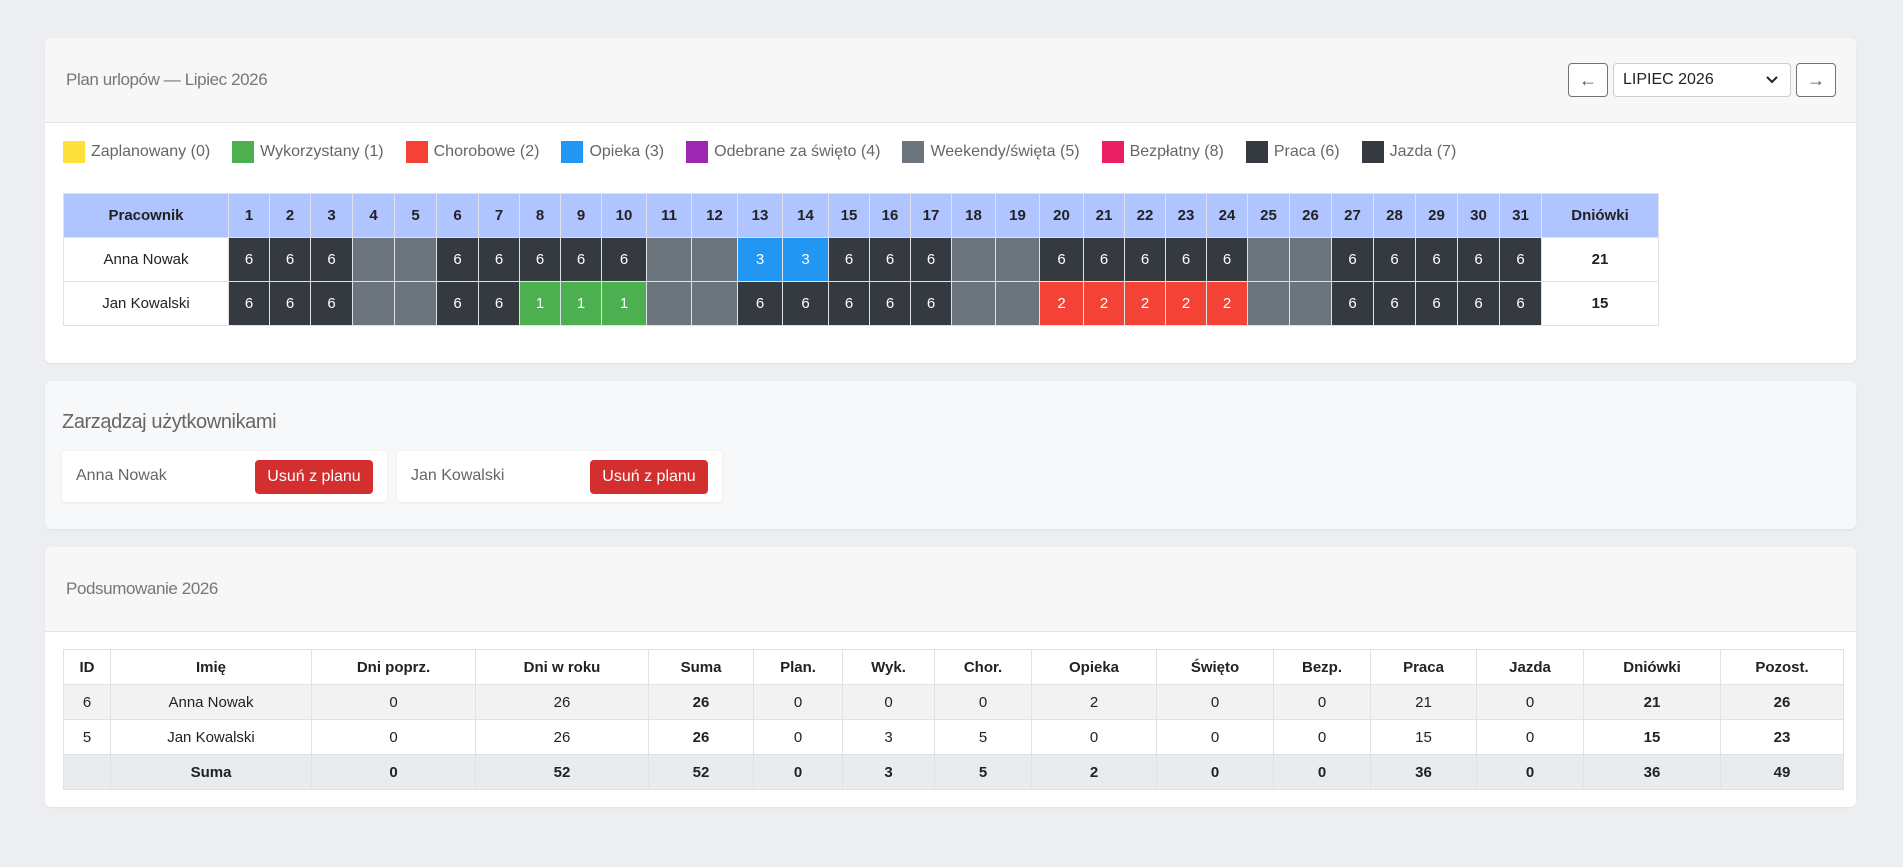 The width and height of the screenshot is (1903, 867). I want to click on legend-item: Zaplanowany (0), so click(136, 152).